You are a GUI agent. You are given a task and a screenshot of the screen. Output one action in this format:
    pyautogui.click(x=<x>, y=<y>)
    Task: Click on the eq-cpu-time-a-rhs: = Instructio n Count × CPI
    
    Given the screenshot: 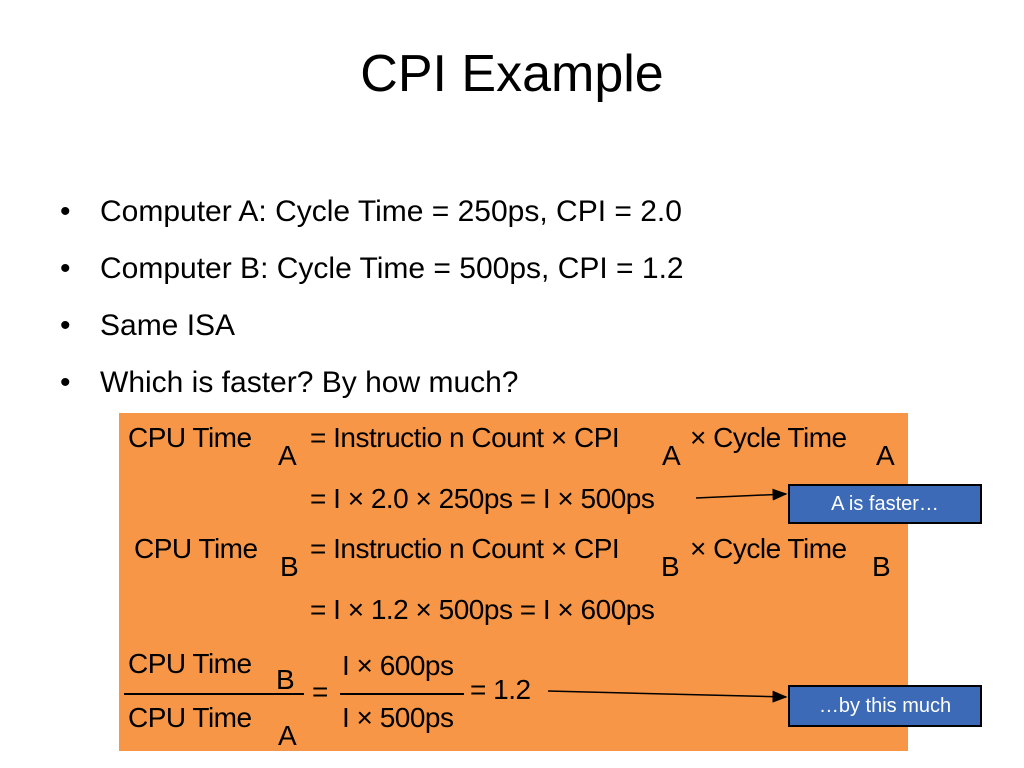 What is the action you would take?
    pyautogui.click(x=465, y=437)
    